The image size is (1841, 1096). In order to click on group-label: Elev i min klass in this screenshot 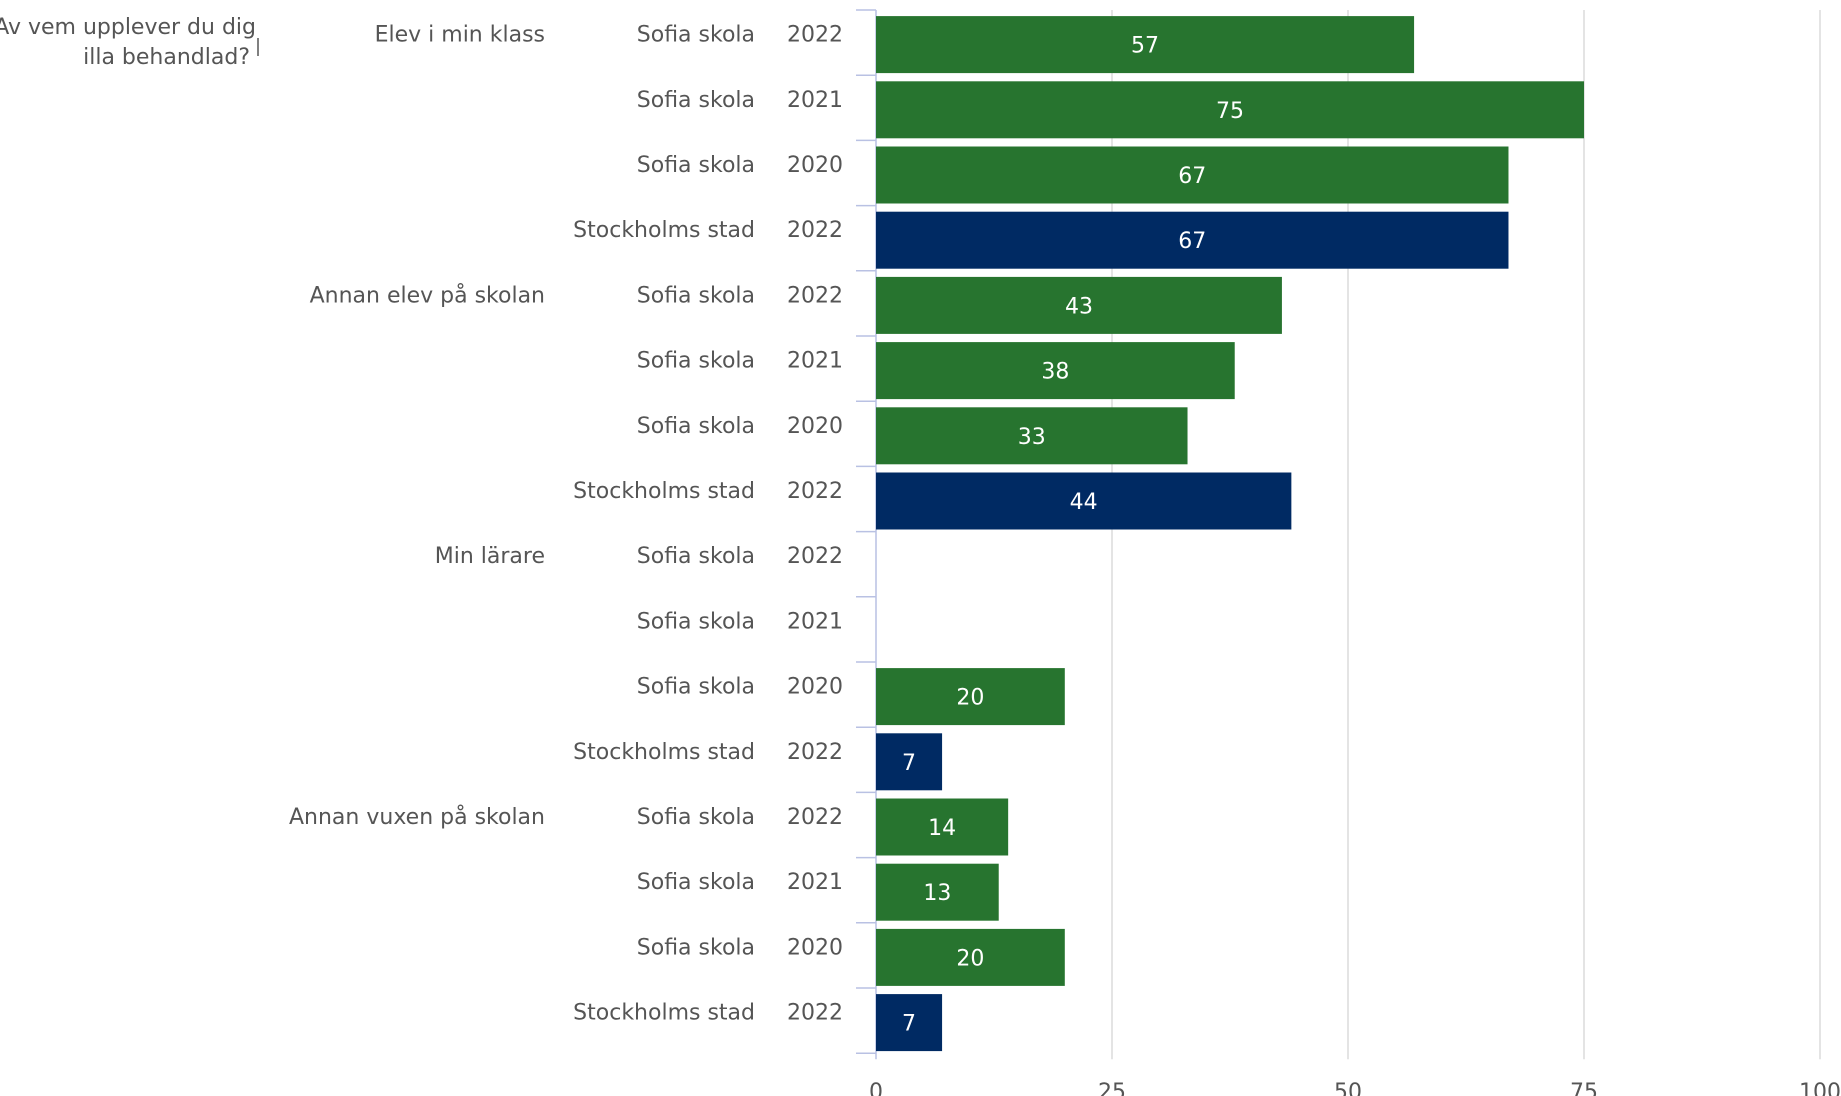, I will do `click(460, 35)`.